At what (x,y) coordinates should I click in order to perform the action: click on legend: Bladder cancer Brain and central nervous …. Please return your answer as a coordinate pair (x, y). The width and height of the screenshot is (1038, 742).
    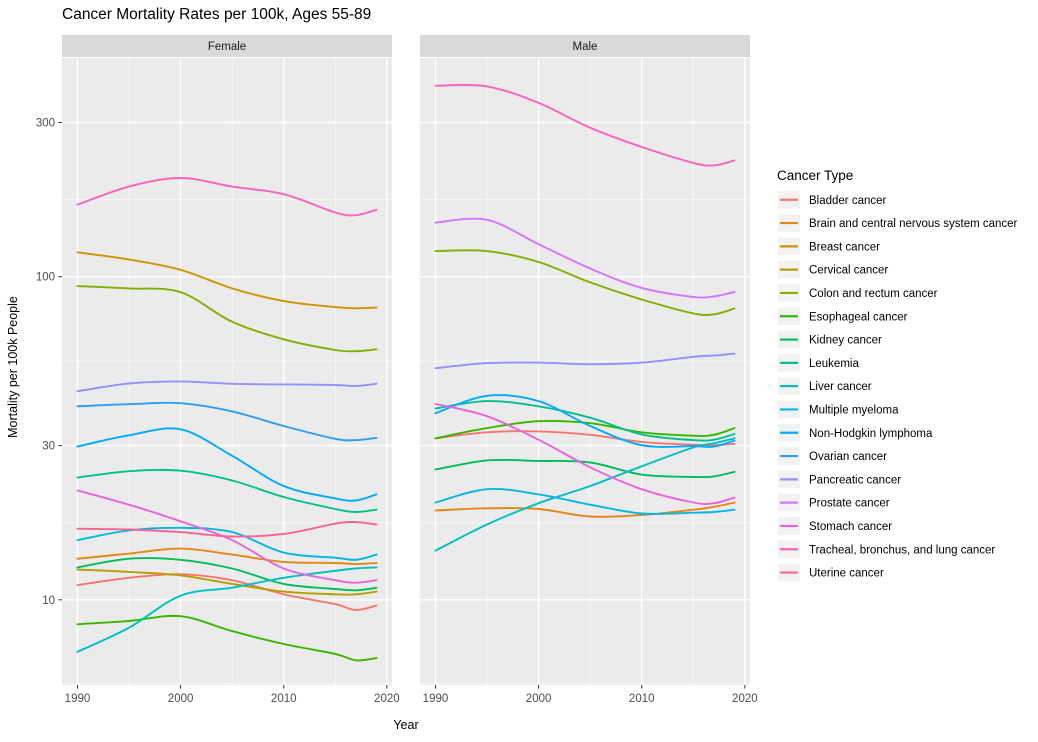
    Looking at the image, I should click on (898, 386).